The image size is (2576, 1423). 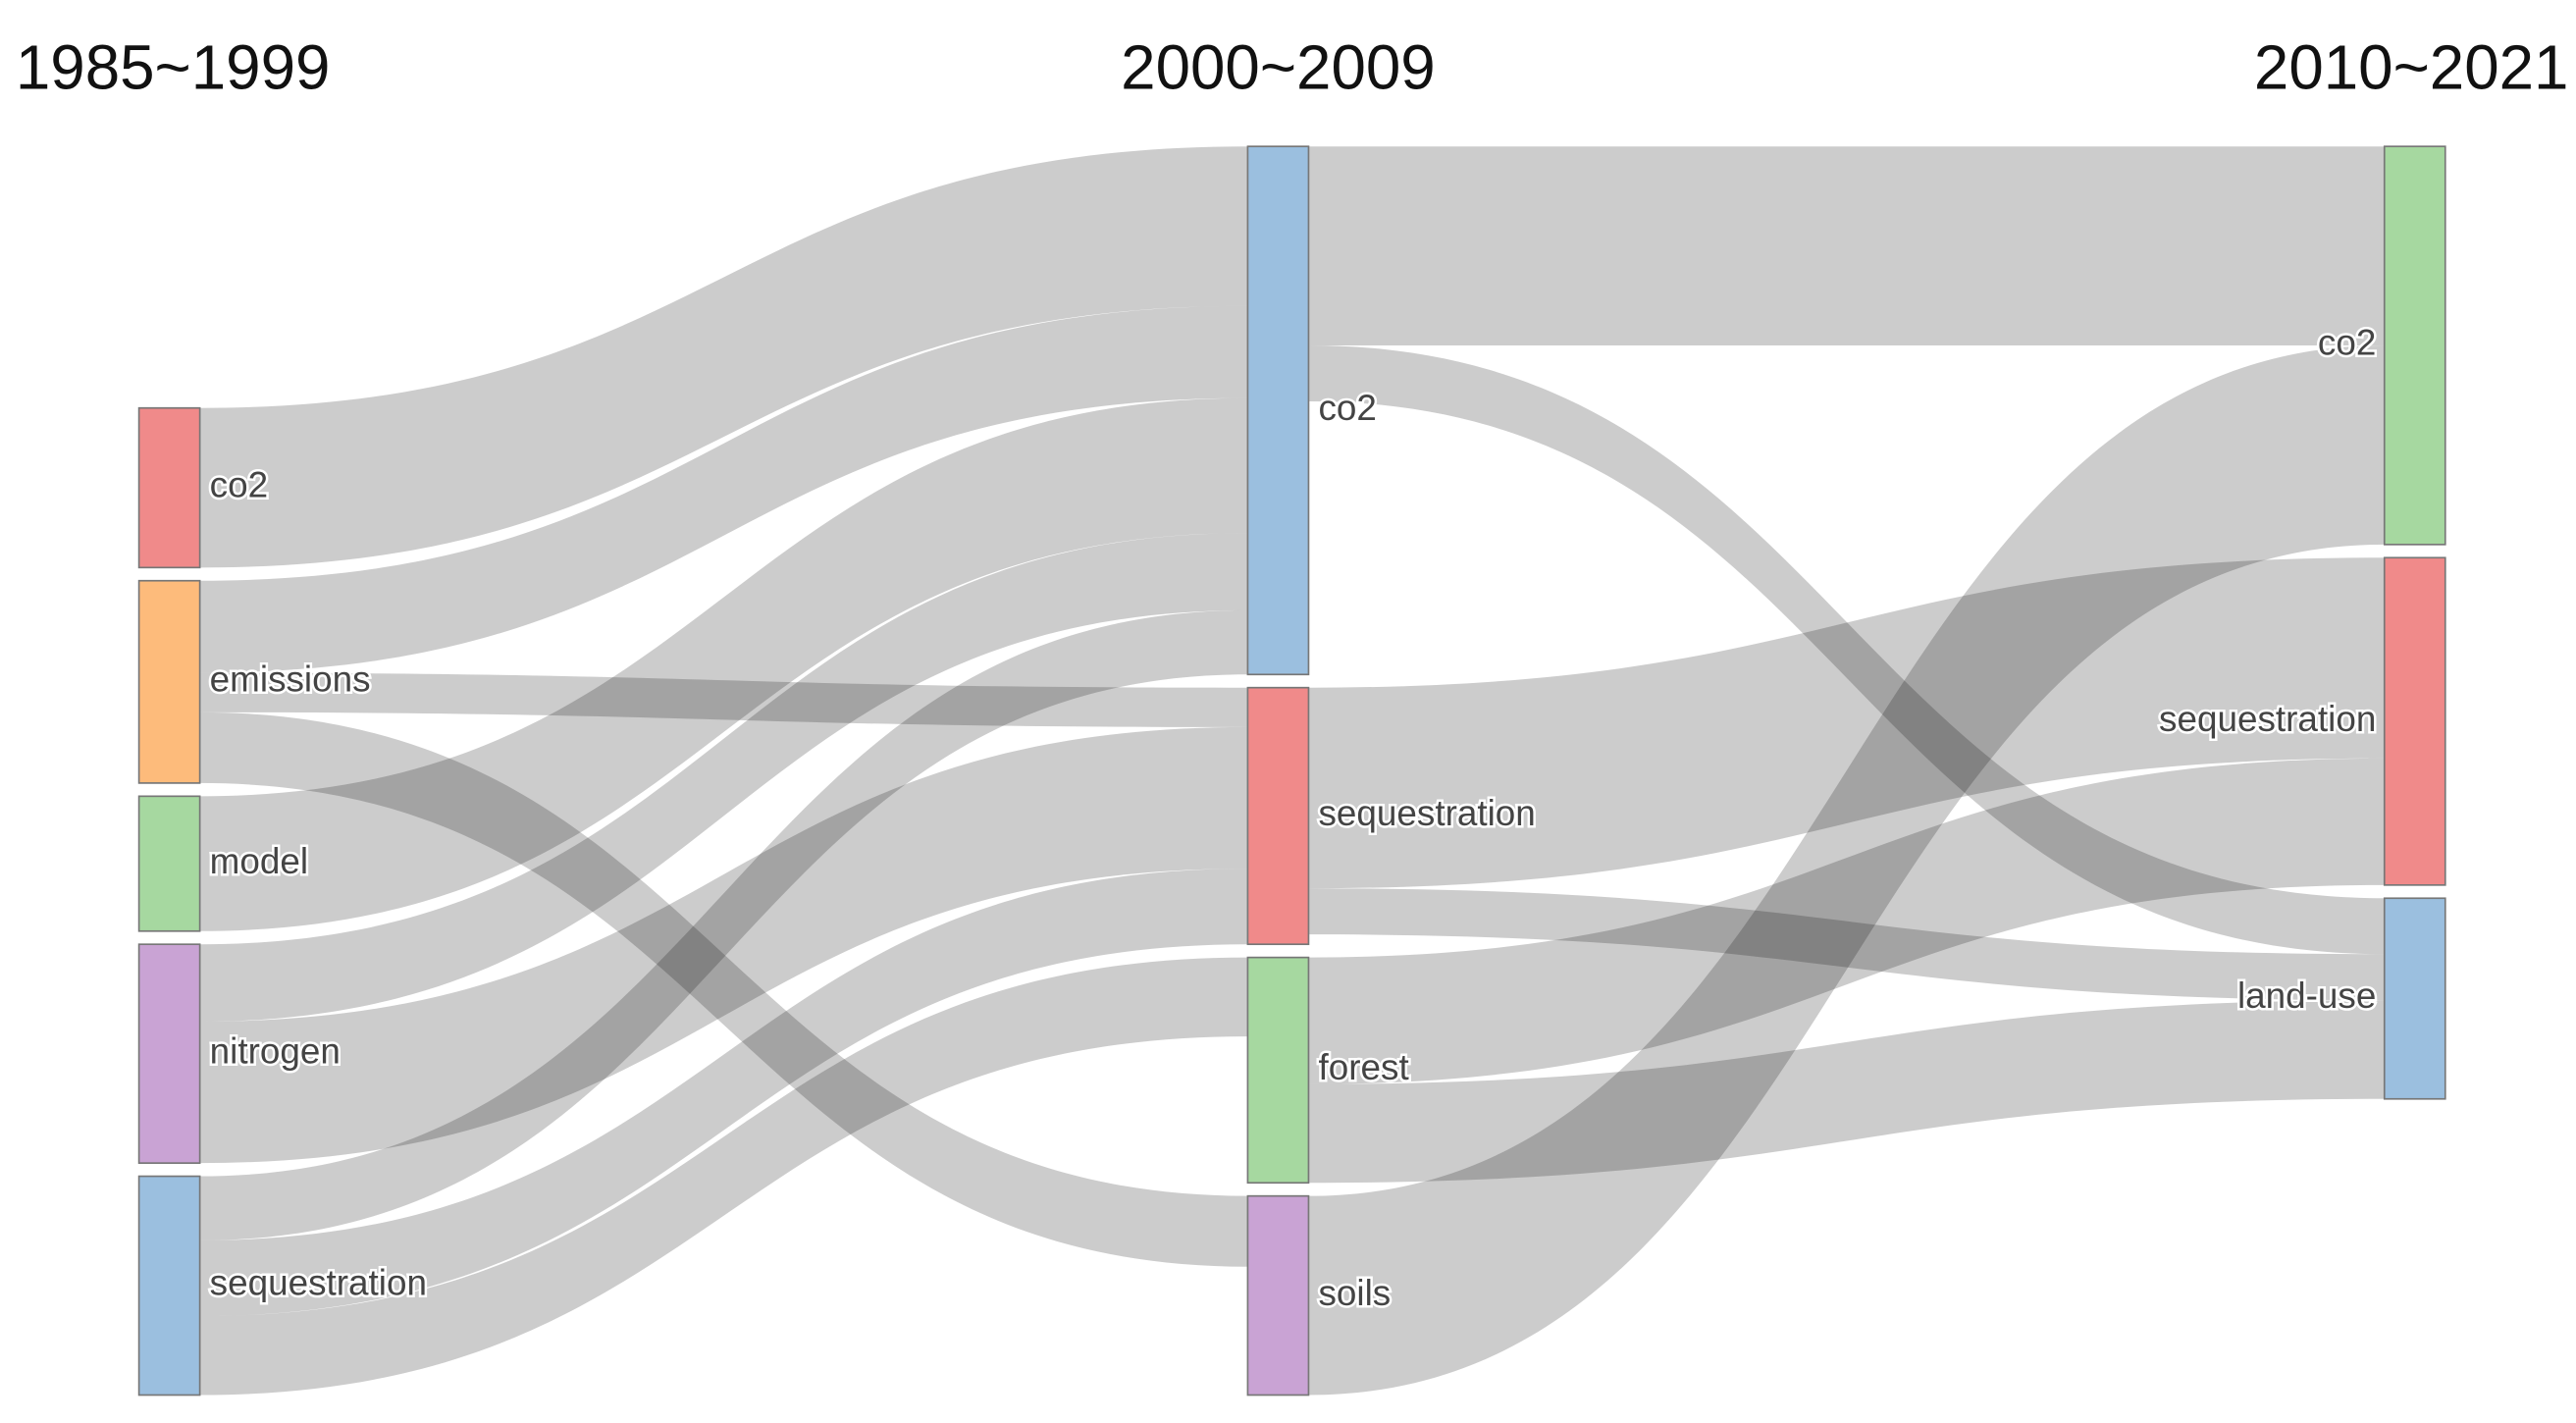 What do you see at coordinates (259, 861) in the screenshot?
I see `node-label: model` at bounding box center [259, 861].